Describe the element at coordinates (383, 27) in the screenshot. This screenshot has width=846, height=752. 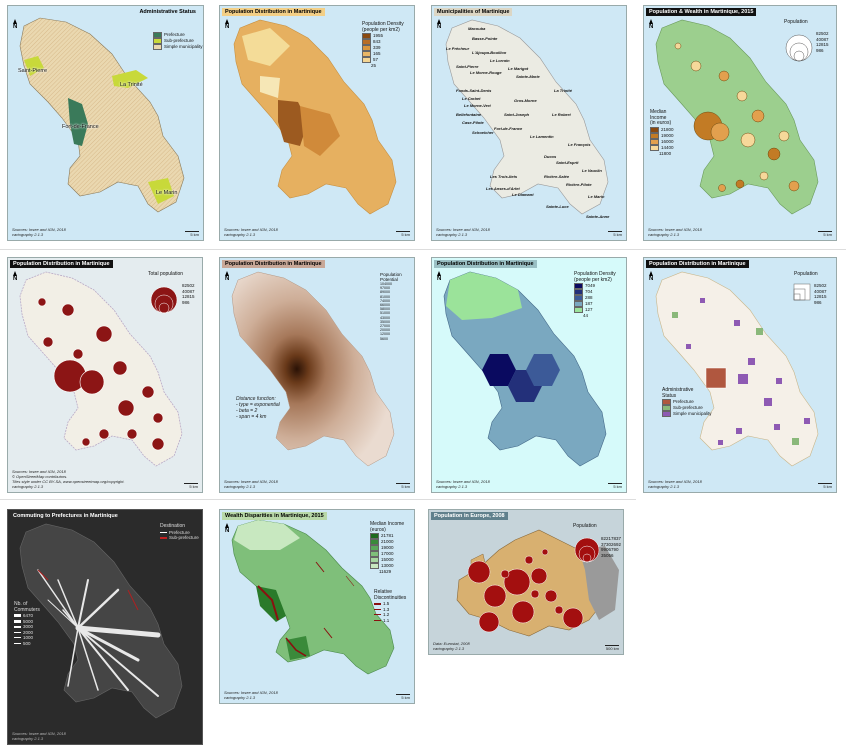
I see `legend-title: Population Density (people per km2)` at that location.